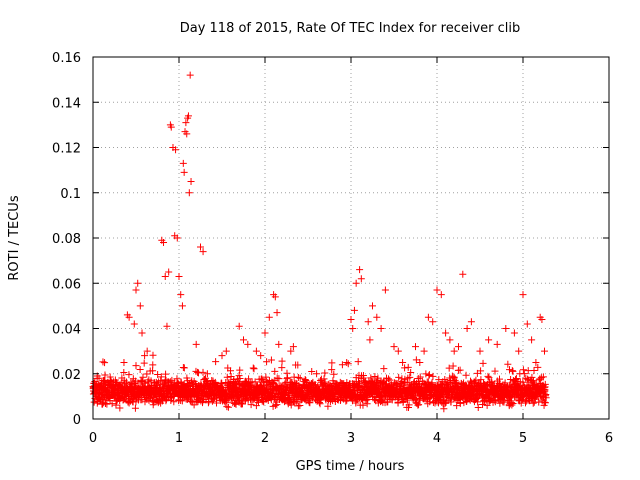  Describe the element at coordinates (265, 438) in the screenshot. I see `x-tick-label: 2` at that location.